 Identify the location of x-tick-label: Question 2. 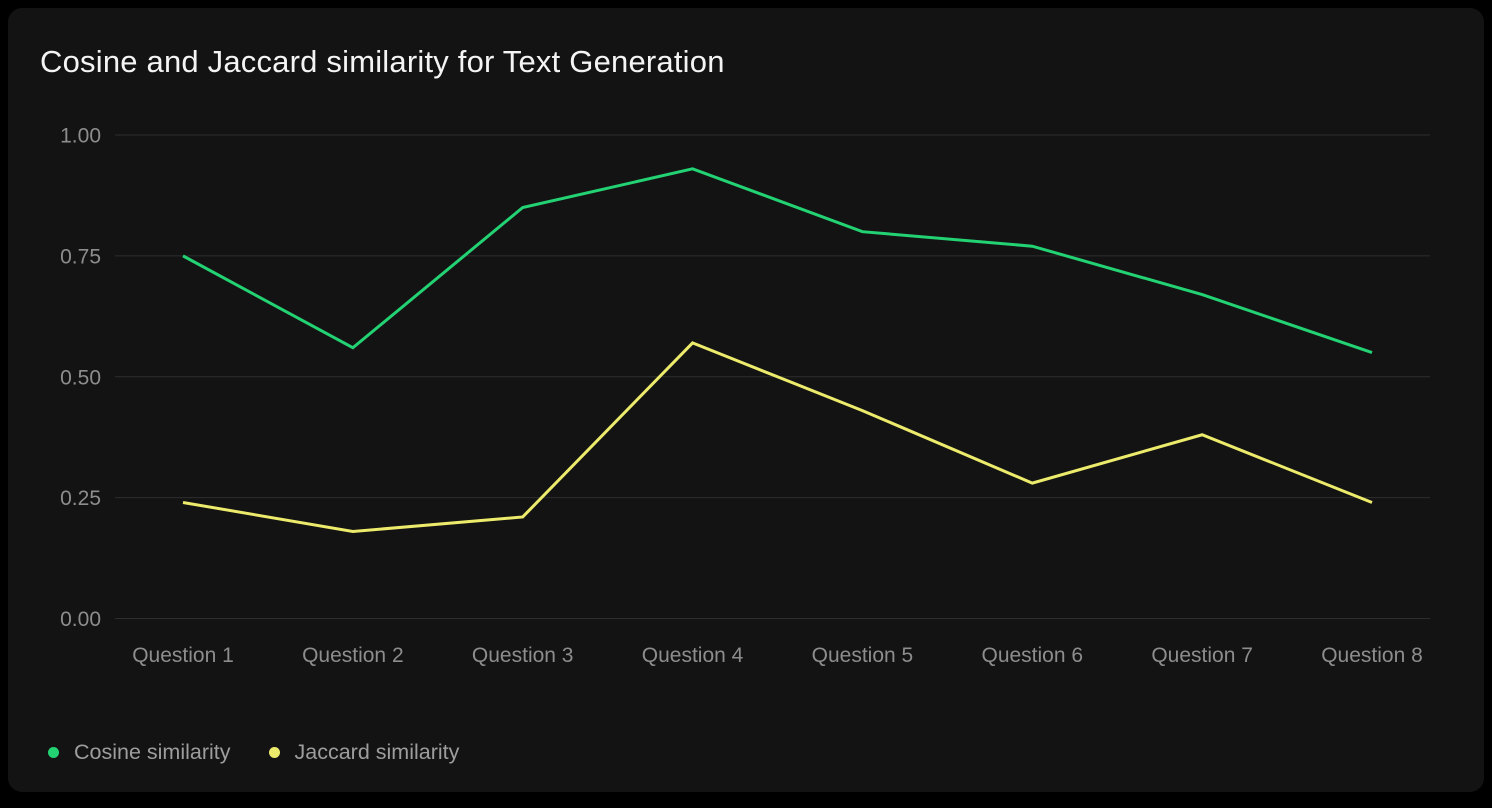
(353, 655).